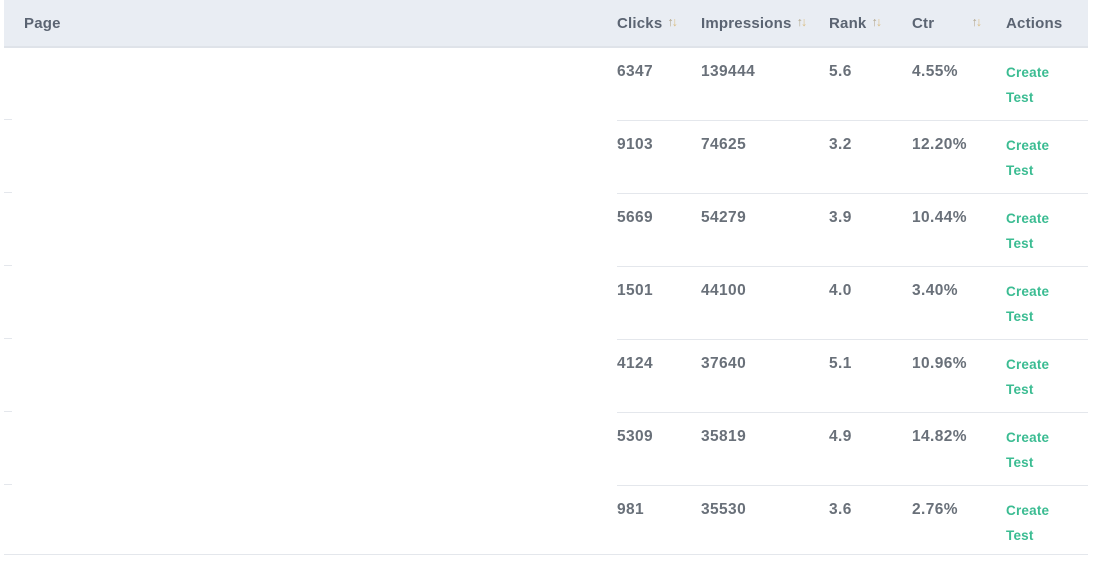  Describe the element at coordinates (959, 230) in the screenshot. I see `ctr-cell: 10.44%` at that location.